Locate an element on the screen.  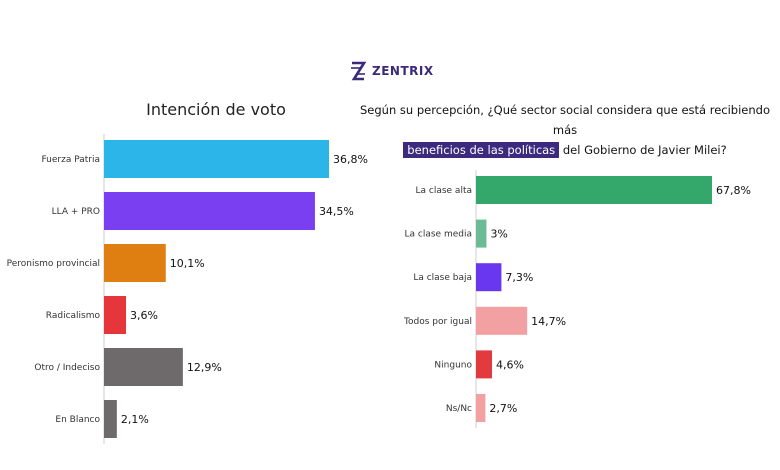
left-category-label: Peronismo provincial is located at coordinates (53, 264).